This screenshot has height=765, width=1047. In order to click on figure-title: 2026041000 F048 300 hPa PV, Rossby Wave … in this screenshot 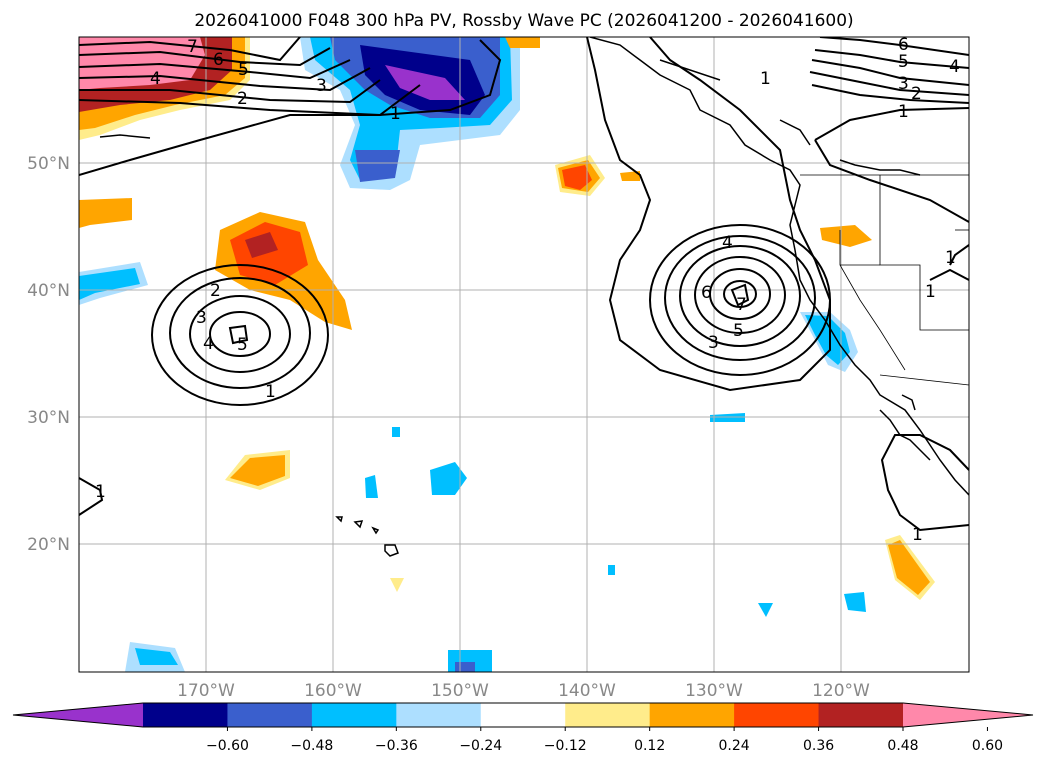, I will do `click(523, 21)`.